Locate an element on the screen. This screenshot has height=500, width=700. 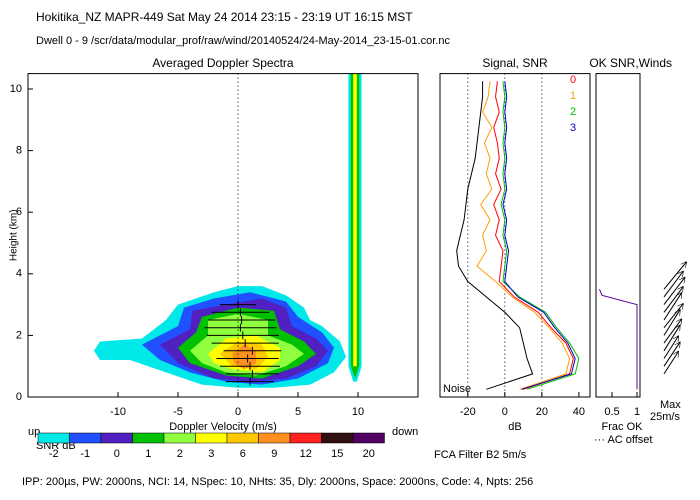
y-tick-label: 4 is located at coordinates (19, 274).